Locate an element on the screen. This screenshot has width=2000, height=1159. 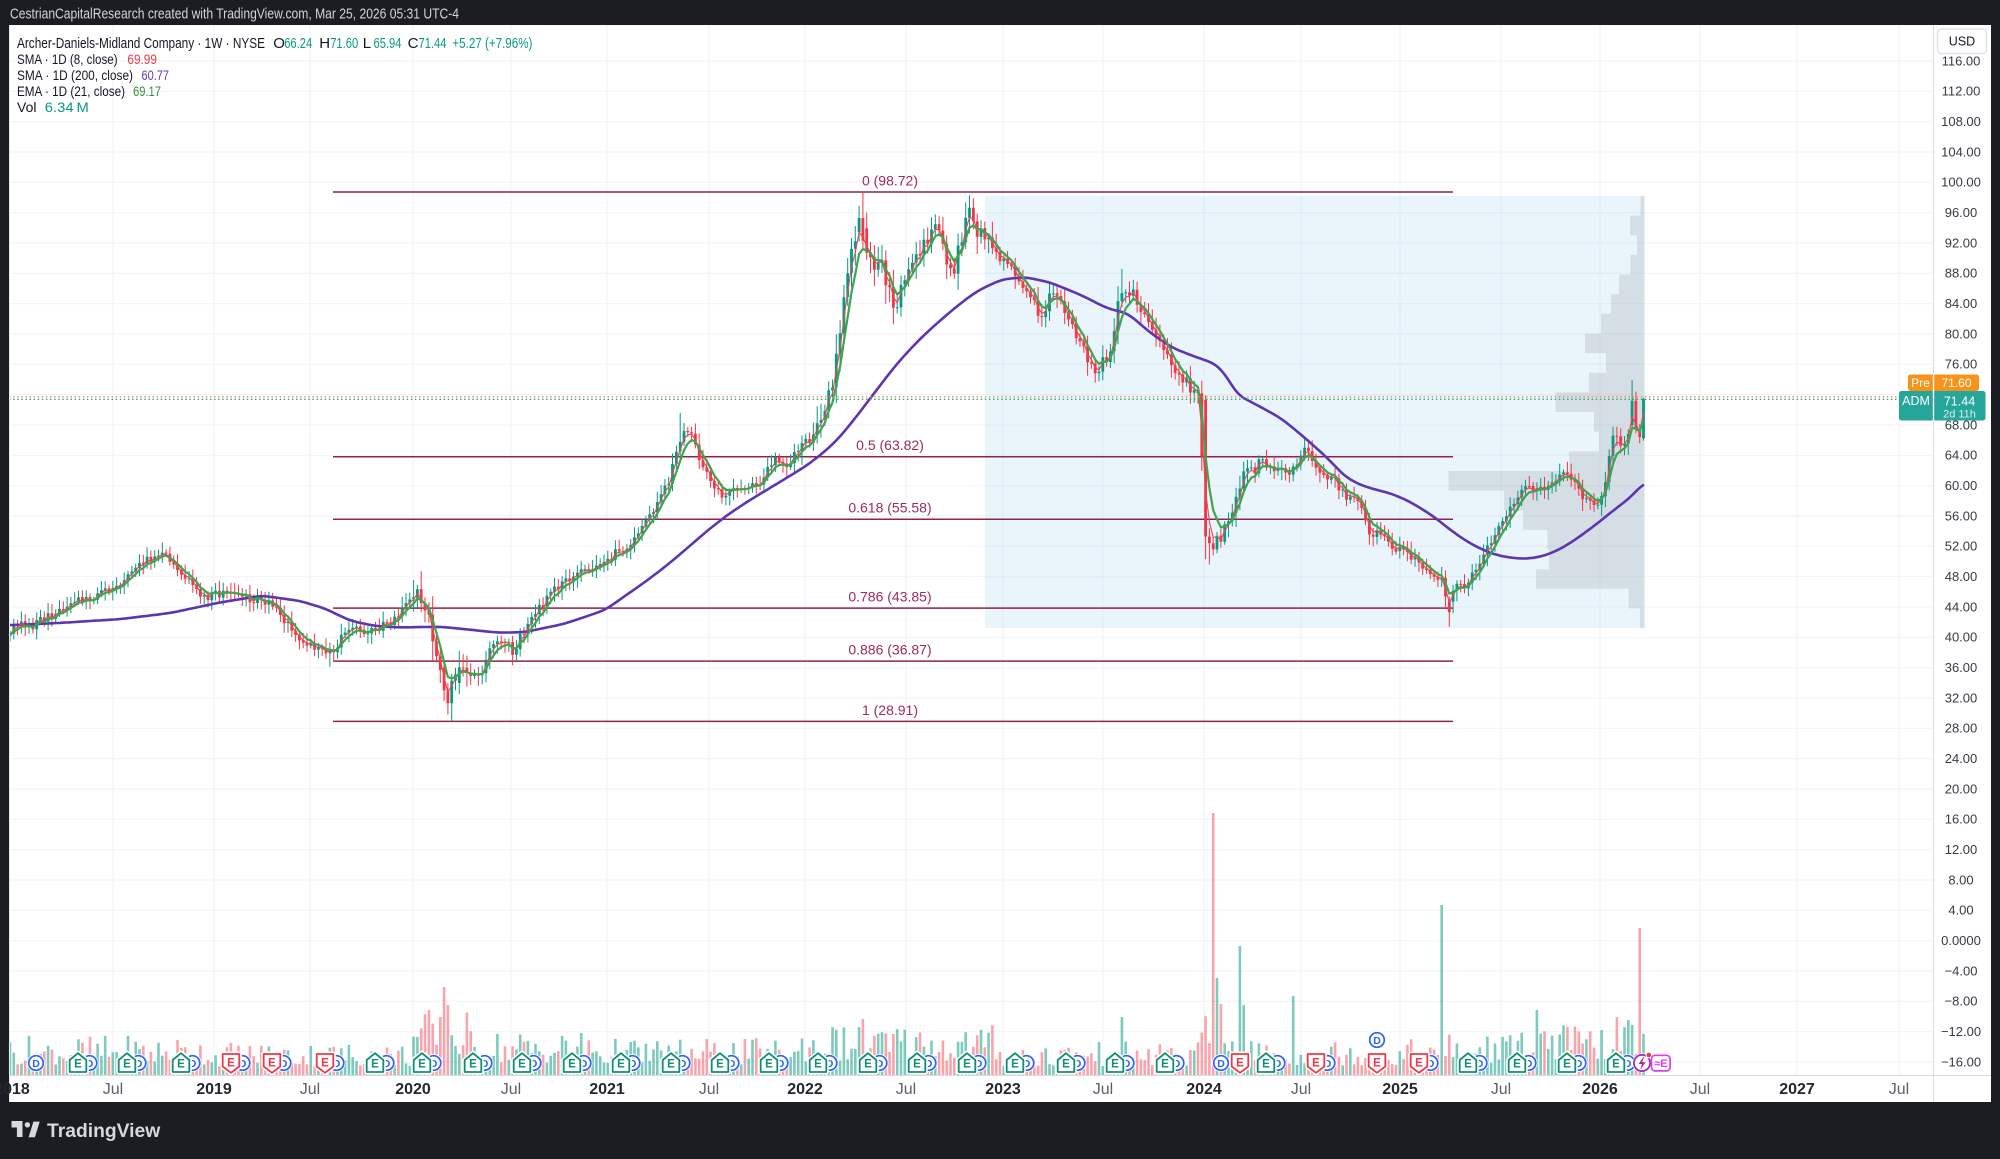
svg-text: 12.00 is located at coordinates (1961, 849).